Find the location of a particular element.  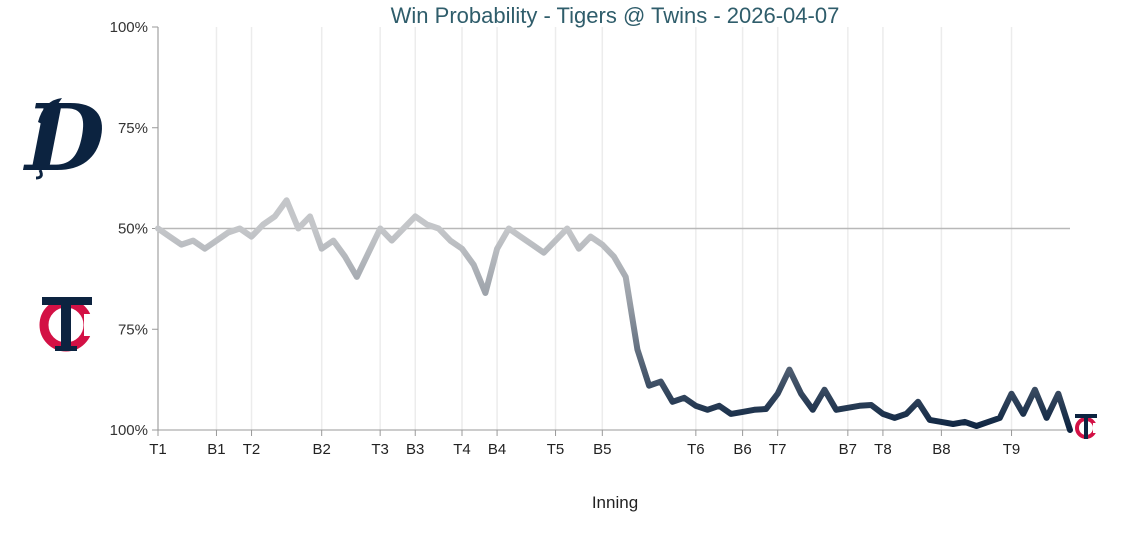

x-axis-label: Inning is located at coordinates (615, 502).